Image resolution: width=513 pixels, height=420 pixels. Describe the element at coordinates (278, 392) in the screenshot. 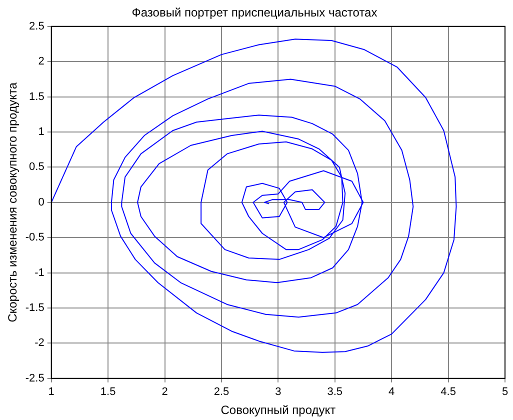

I see `x-tick-label: 3` at that location.